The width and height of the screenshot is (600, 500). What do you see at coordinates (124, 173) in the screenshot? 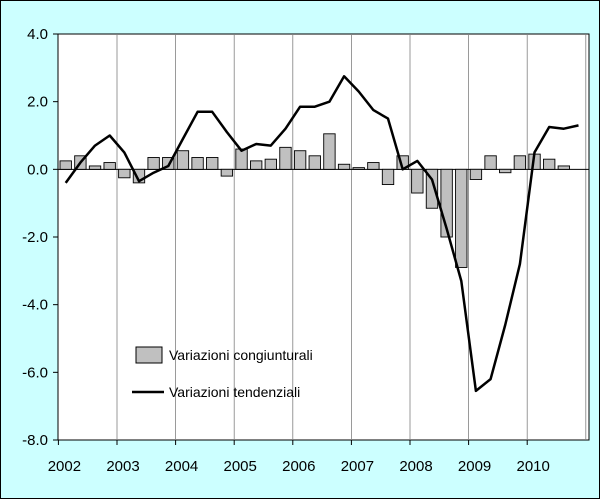
I see `bar-2003Q1` at bounding box center [124, 173].